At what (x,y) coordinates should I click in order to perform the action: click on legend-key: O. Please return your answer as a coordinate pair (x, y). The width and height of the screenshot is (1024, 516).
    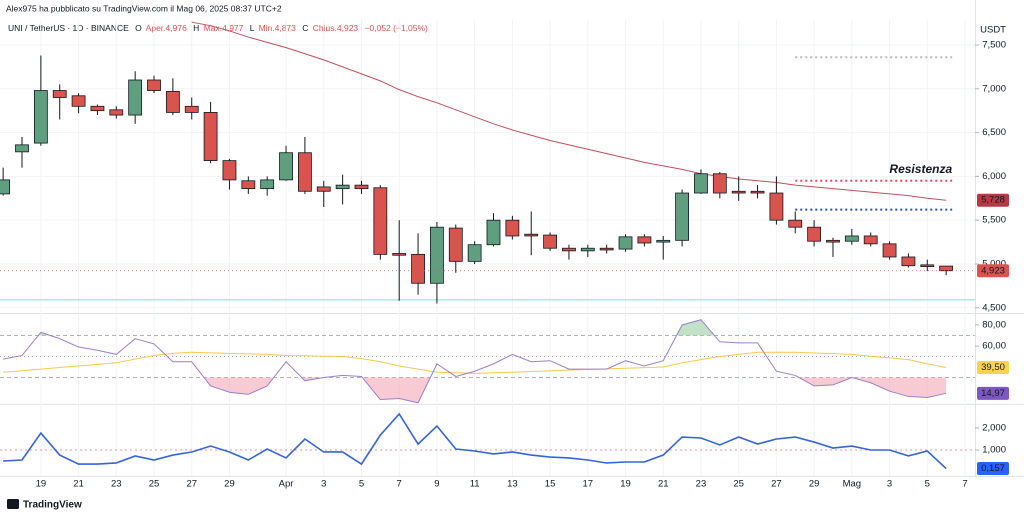
    Looking at the image, I should click on (138, 28).